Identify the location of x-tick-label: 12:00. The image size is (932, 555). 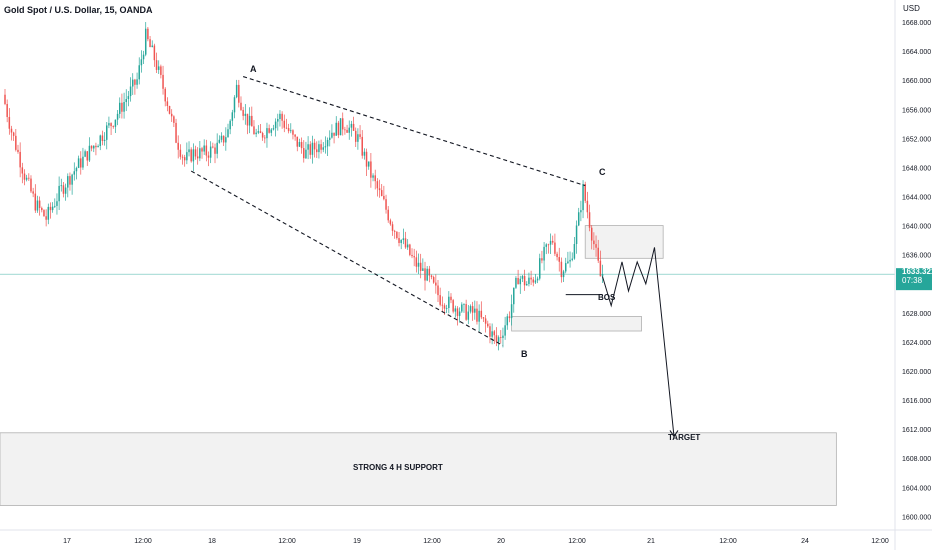
(143, 541).